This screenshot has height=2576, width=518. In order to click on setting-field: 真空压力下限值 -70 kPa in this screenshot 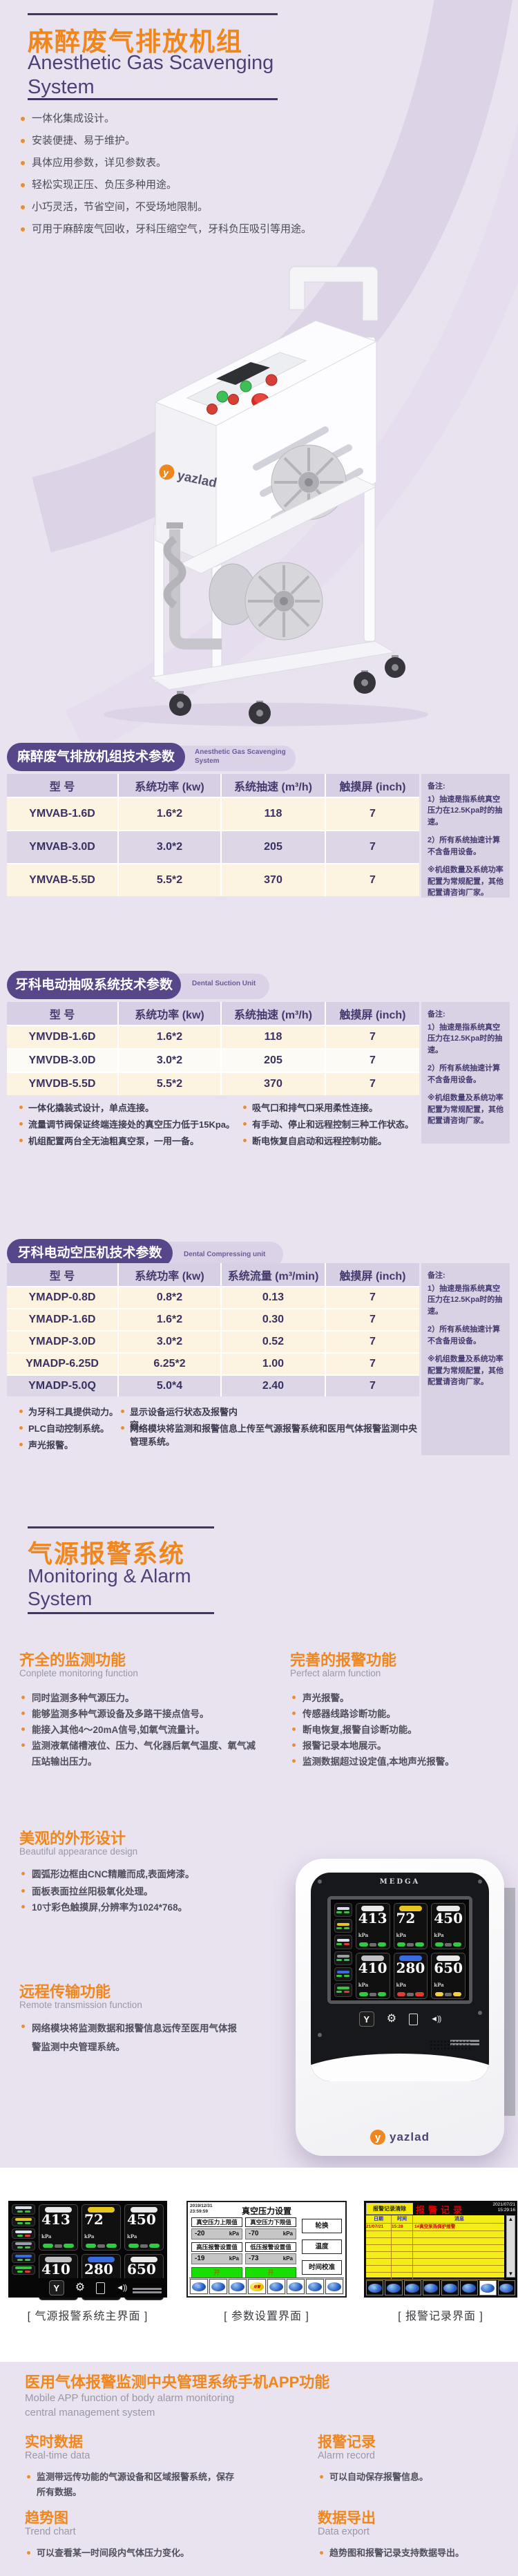, I will do `click(270, 2228)`.